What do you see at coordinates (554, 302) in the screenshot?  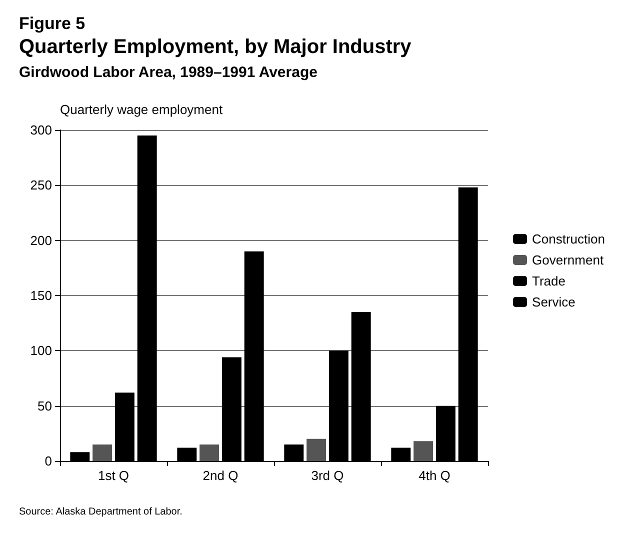 I see `legend-label: Service` at bounding box center [554, 302].